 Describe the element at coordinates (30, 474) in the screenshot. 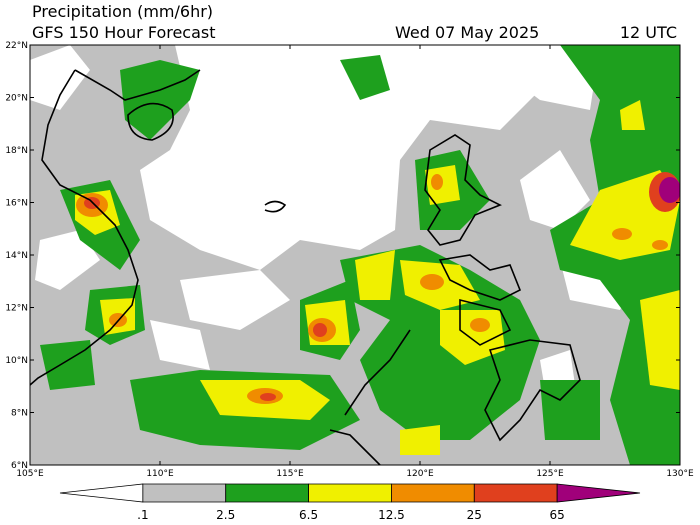

I see `lon-tick-label: 105°E` at that location.